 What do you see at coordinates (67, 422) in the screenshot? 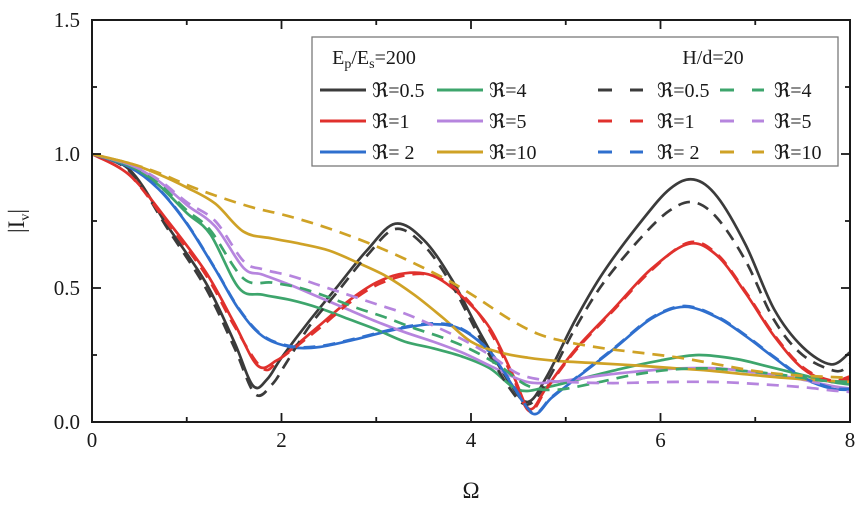
I see `y-tick-label-0.0: 0.0` at bounding box center [67, 422].